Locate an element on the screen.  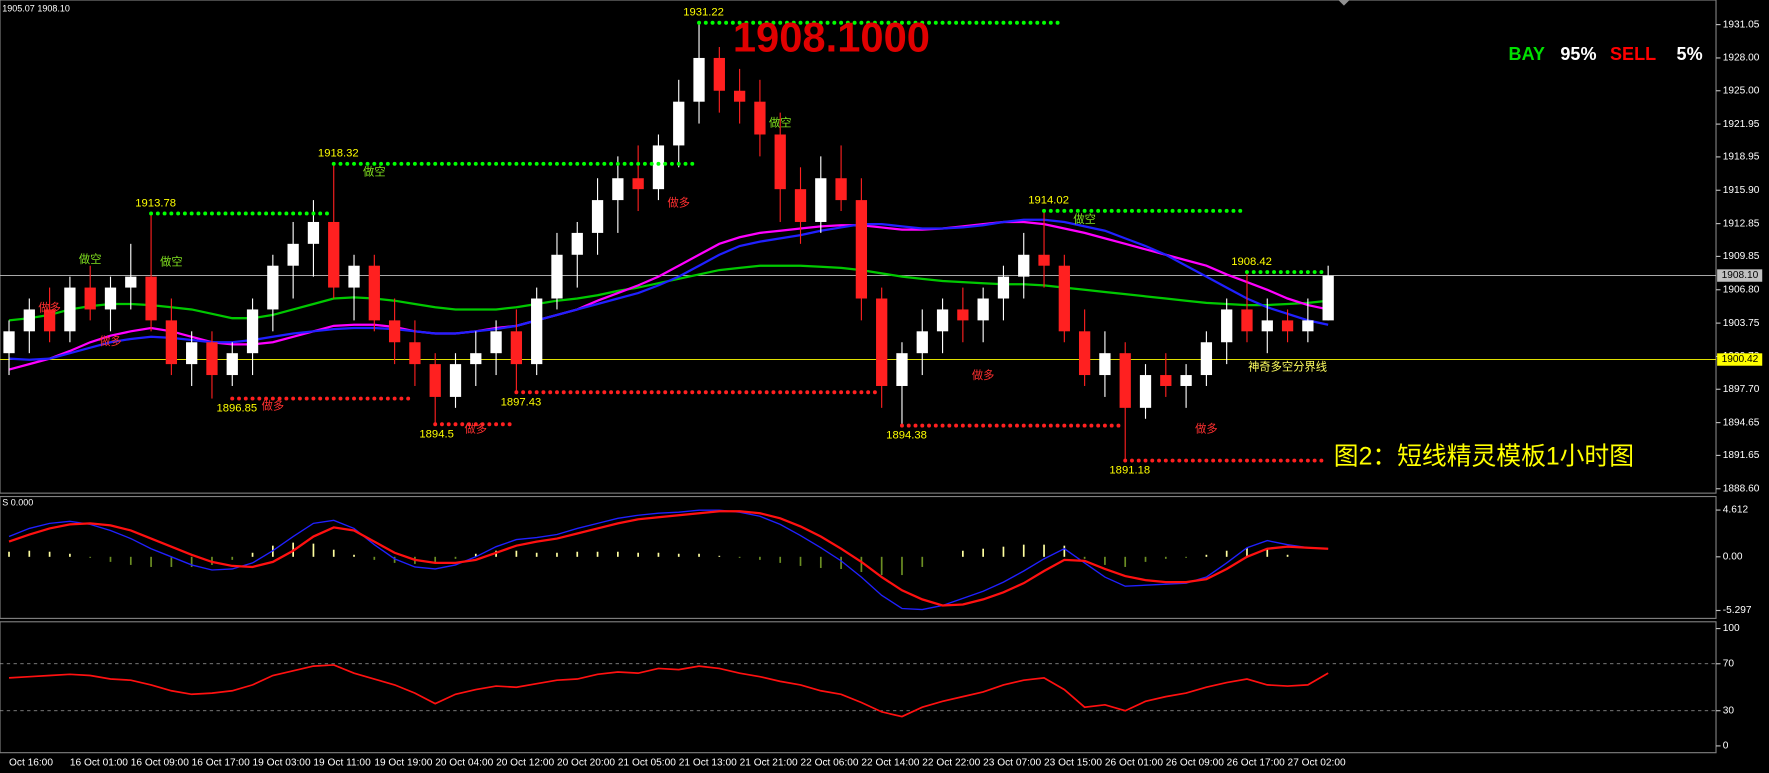
signal-level-label: 1891.18 is located at coordinates (1129, 471).